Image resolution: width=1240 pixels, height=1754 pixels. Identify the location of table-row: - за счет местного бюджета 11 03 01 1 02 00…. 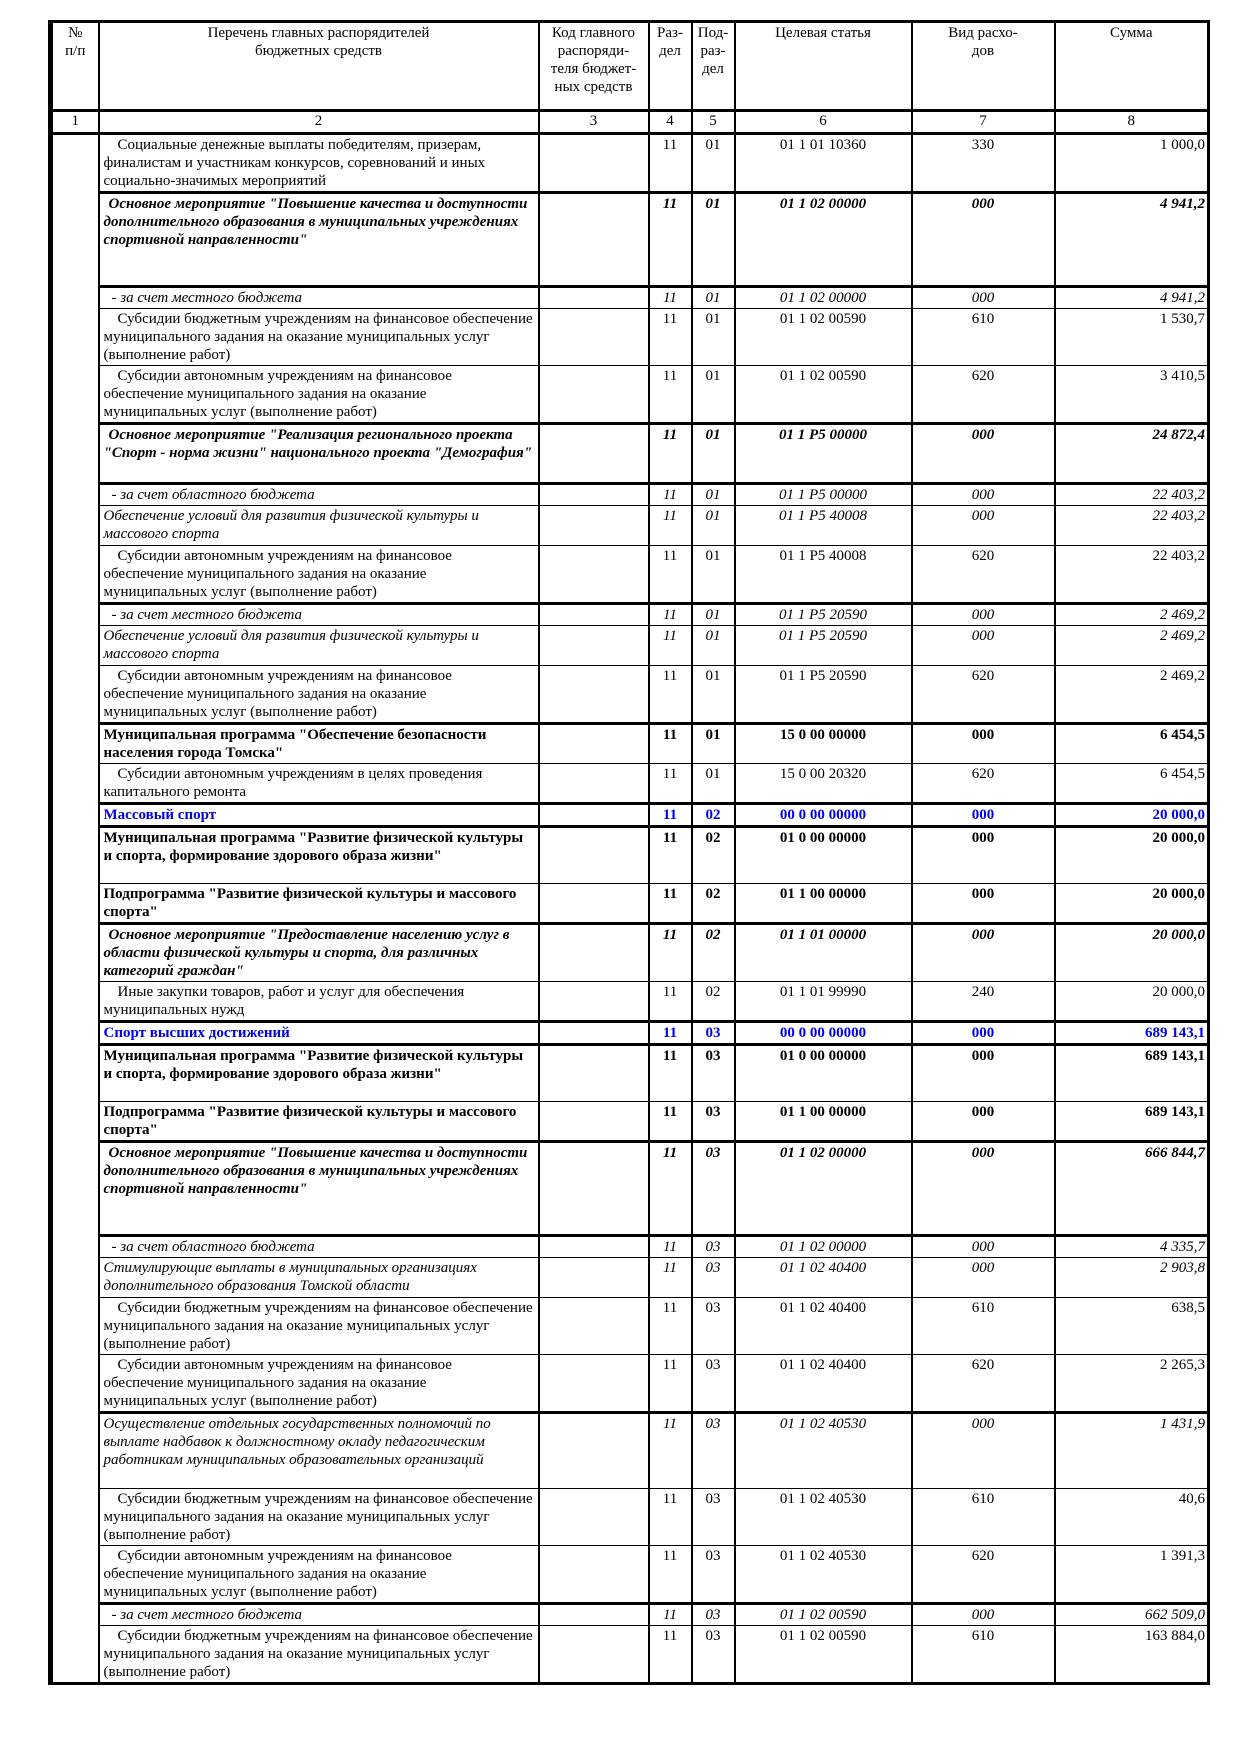
(630, 1614).